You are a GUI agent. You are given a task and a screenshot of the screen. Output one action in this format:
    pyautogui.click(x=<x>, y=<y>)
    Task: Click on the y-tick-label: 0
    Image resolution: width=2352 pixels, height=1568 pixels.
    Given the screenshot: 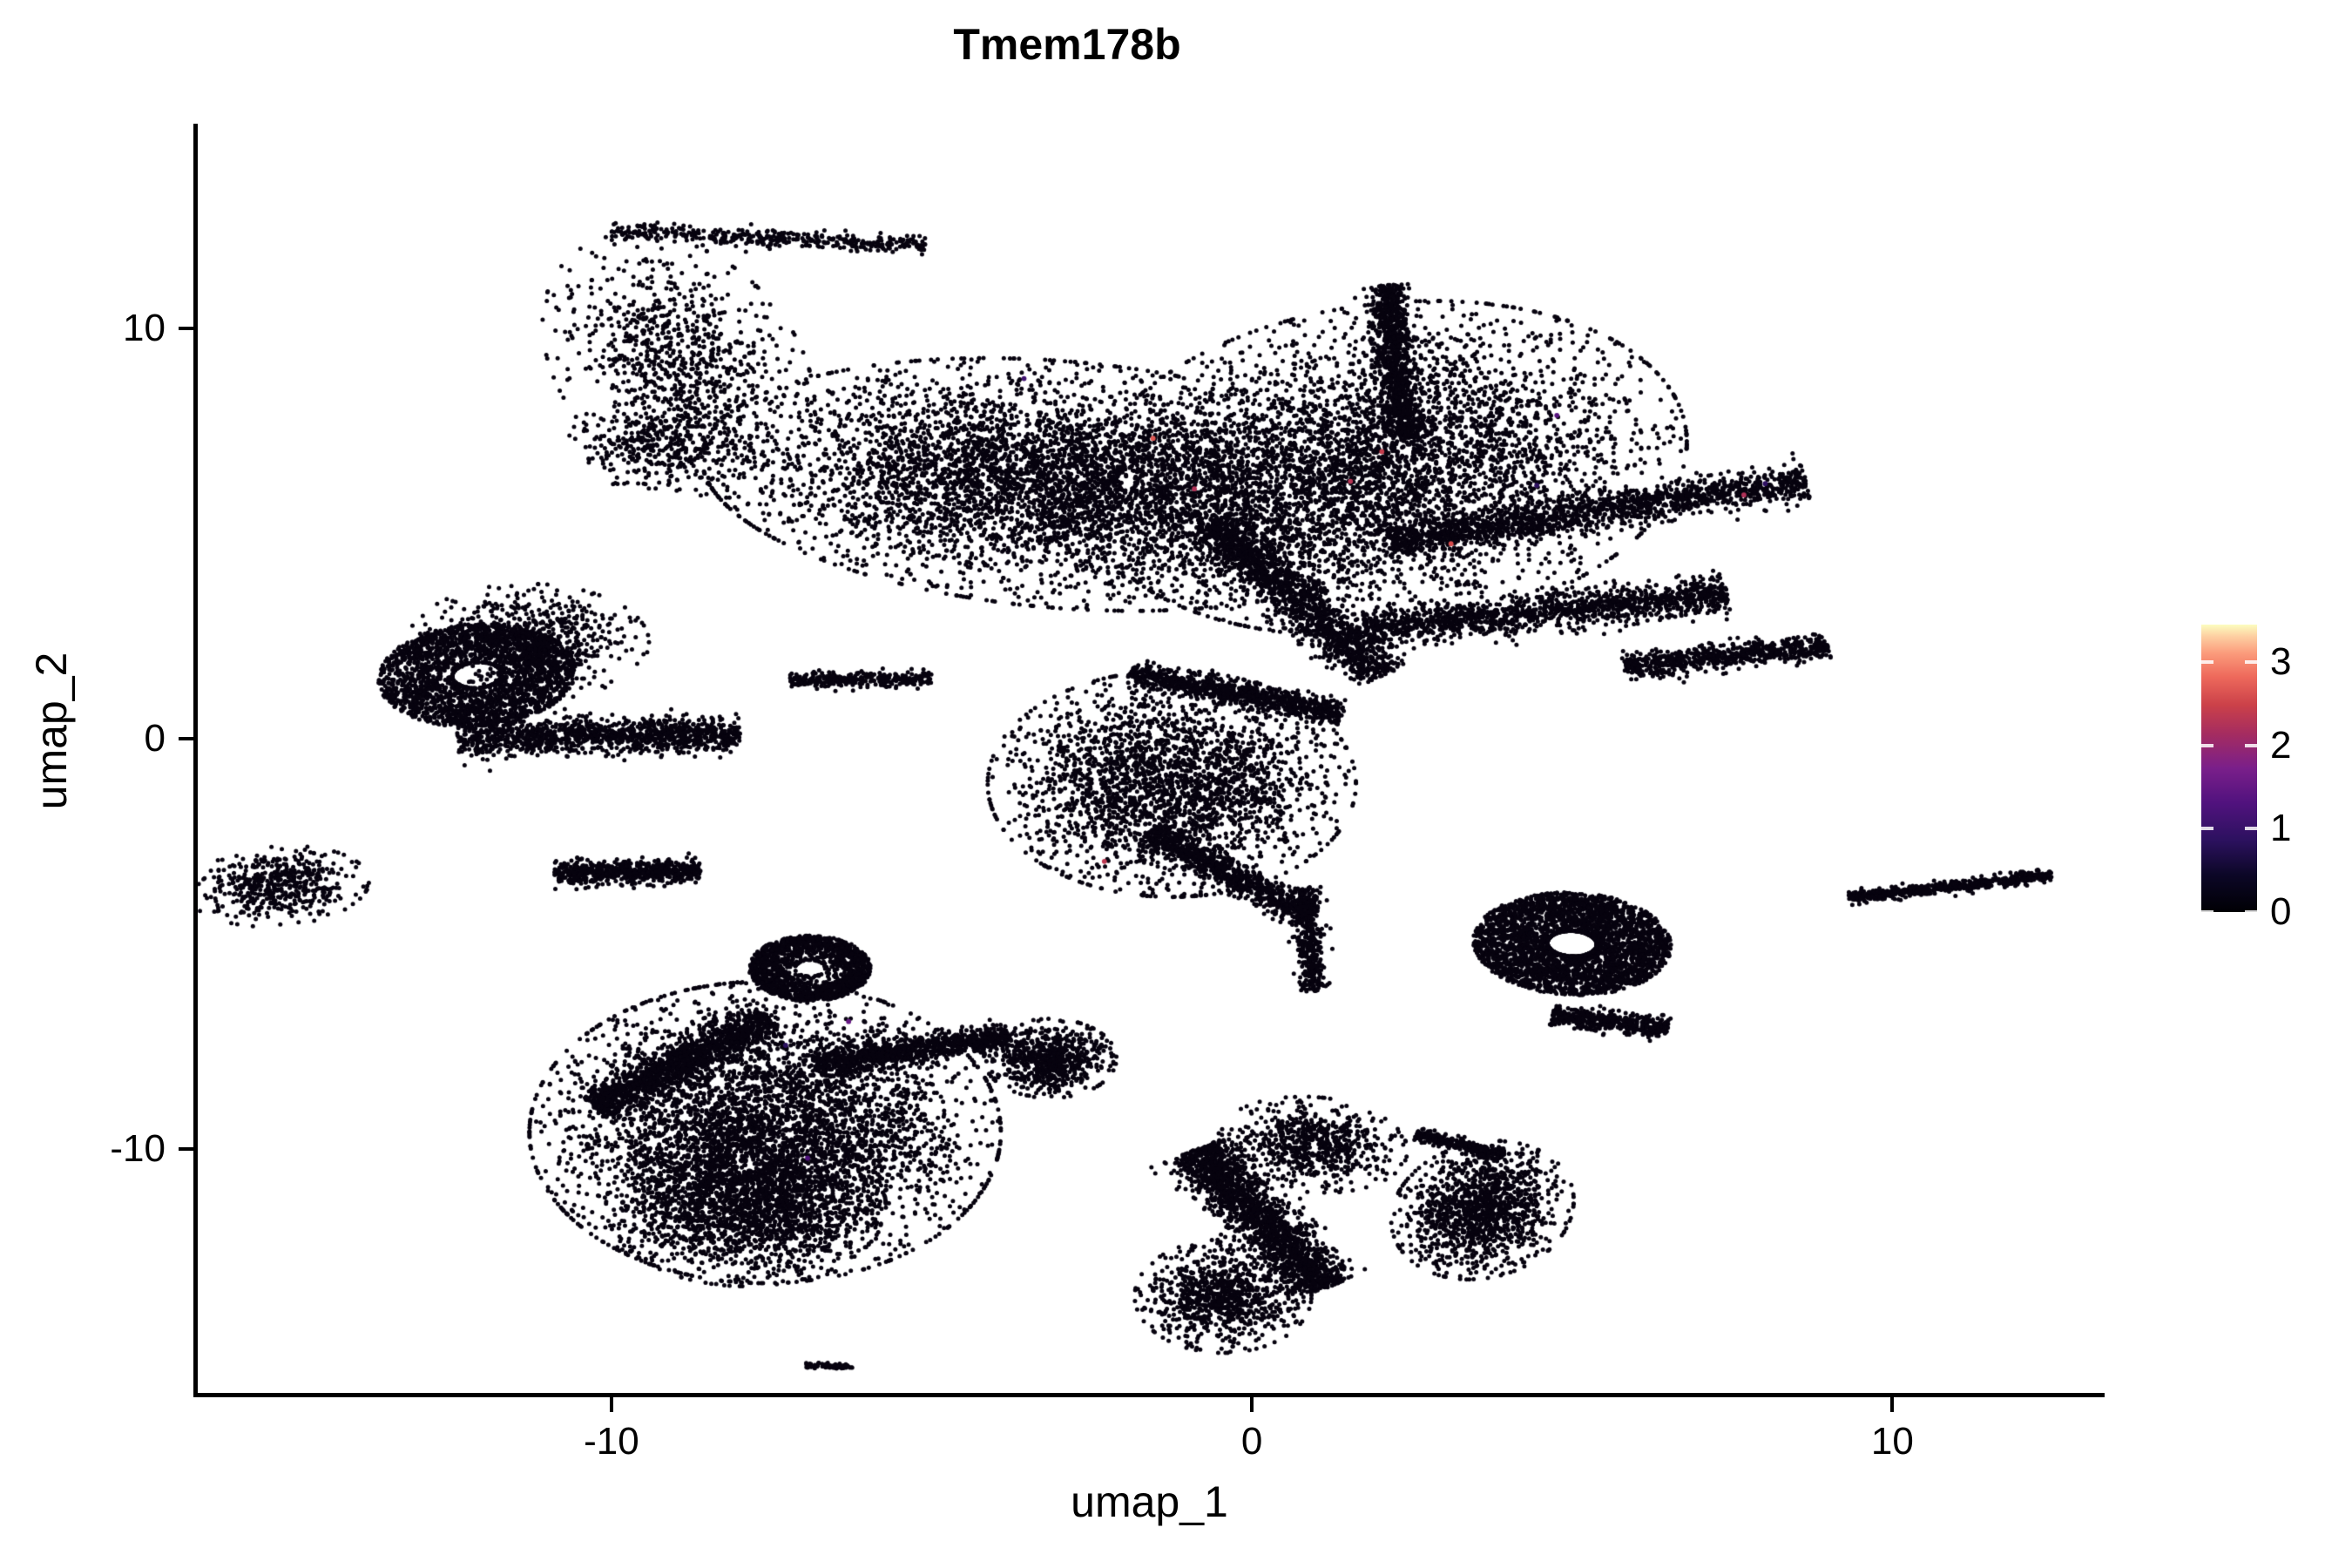 What is the action you would take?
    pyautogui.click(x=155, y=738)
    